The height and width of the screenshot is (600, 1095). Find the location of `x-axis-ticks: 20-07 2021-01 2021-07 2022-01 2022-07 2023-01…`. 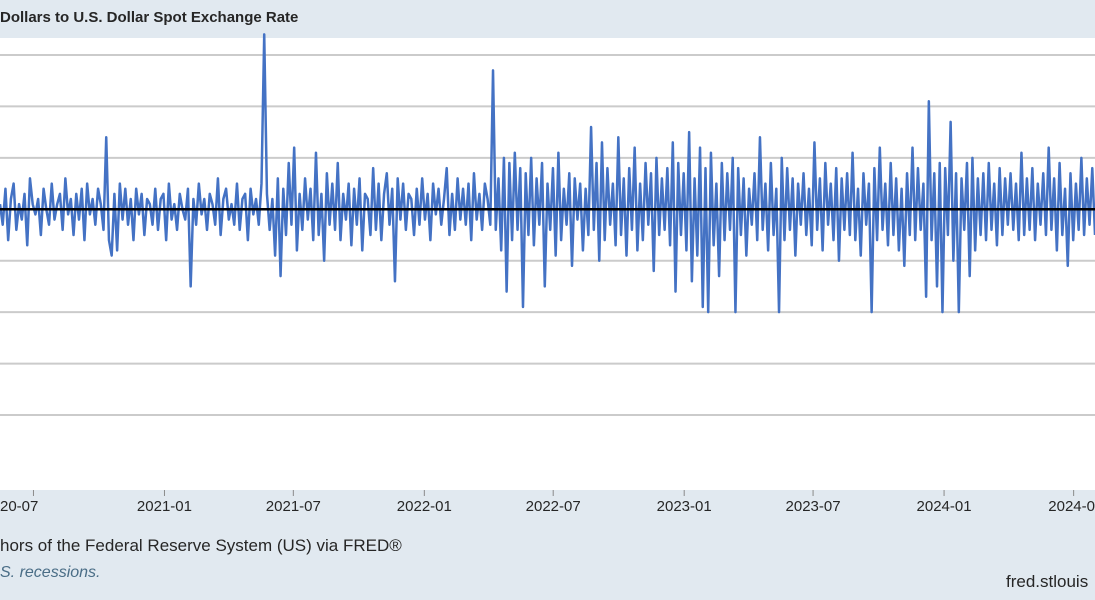

x-axis-ticks: 20-07 2021-01 2021-07 2022-01 2022-07 2023-01… is located at coordinates (547, 502).